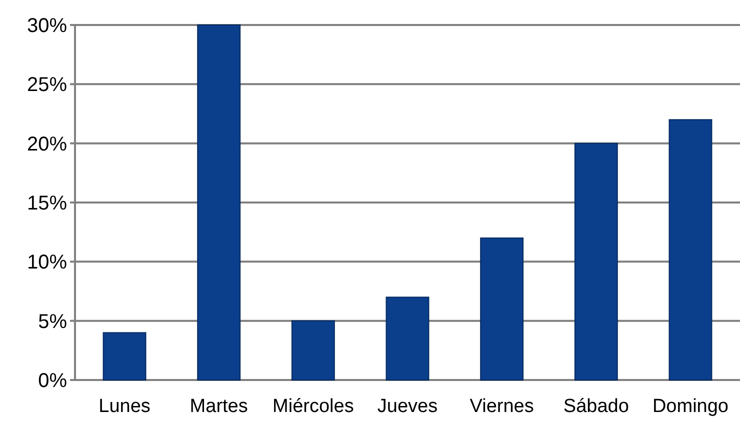 The width and height of the screenshot is (748, 425). I want to click on y-tick-label: 30%, so click(47, 26).